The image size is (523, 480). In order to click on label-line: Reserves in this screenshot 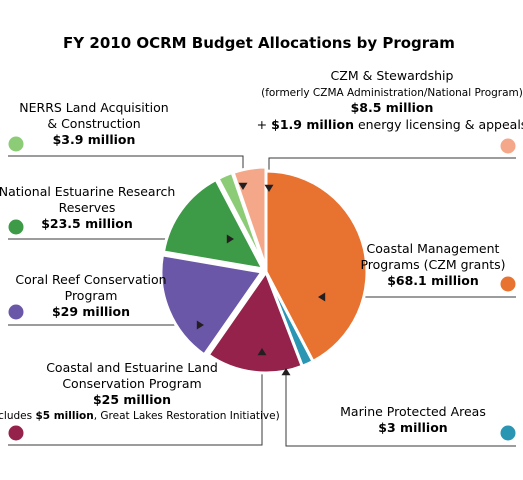, I will do `click(87, 207)`.